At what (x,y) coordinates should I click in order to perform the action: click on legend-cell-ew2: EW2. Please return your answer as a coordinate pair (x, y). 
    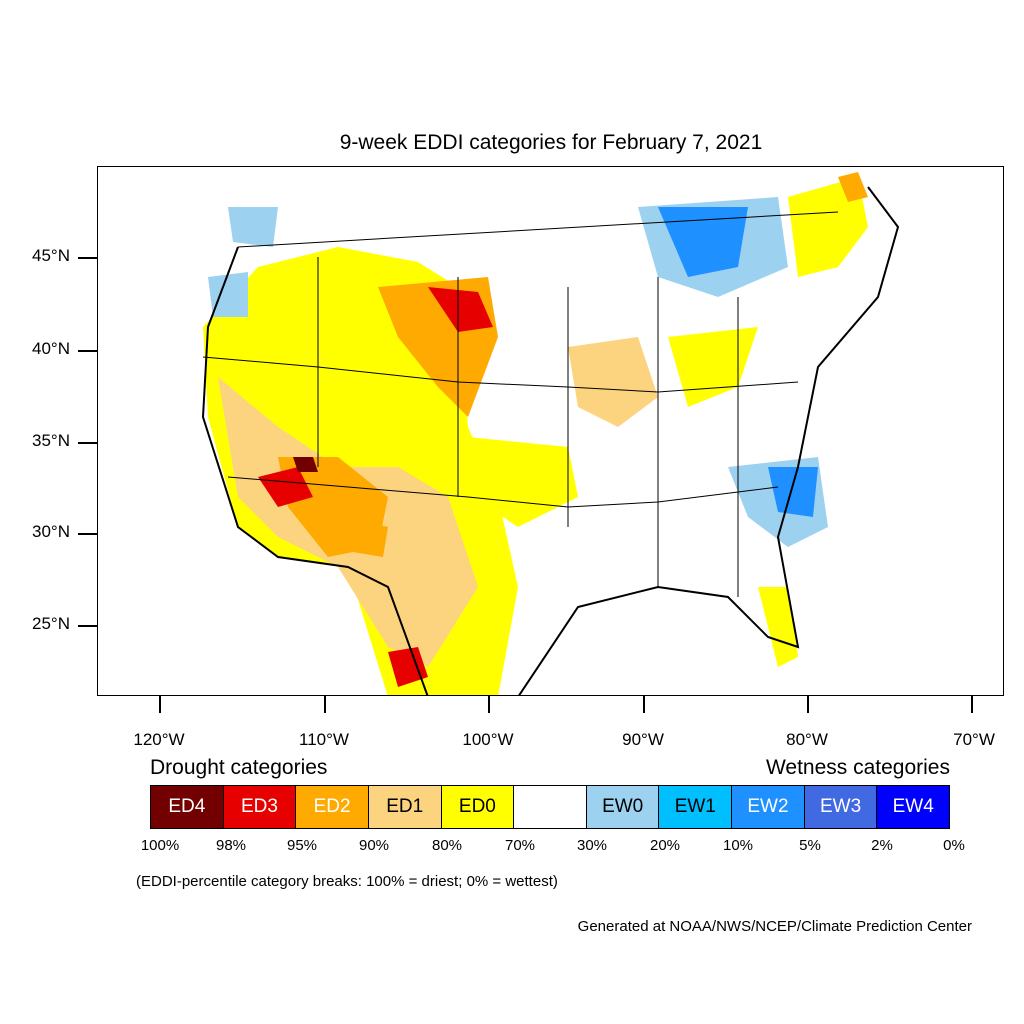
    Looking at the image, I should click on (768, 807).